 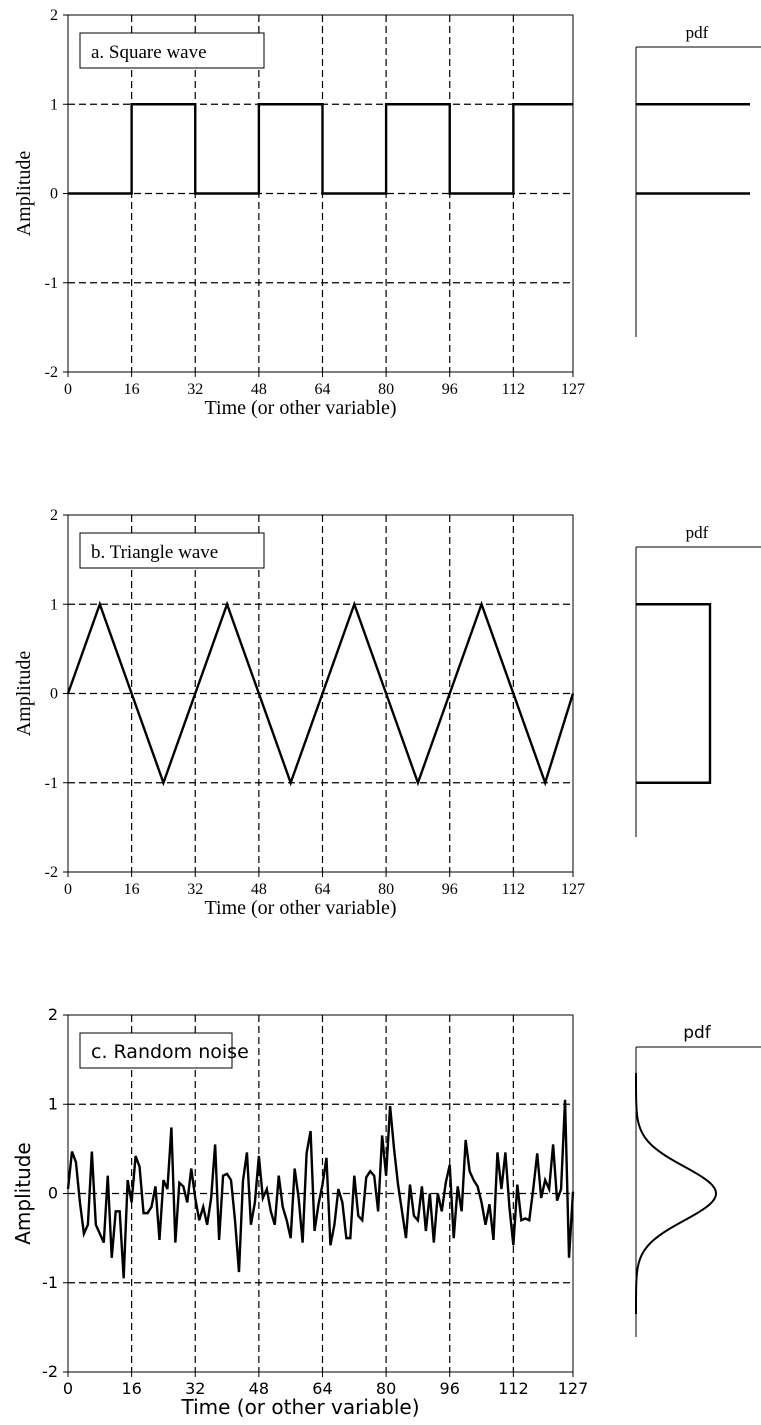 What do you see at coordinates (698, 180) in the screenshot?
I see `pdf-panel-1: pdf` at bounding box center [698, 180].